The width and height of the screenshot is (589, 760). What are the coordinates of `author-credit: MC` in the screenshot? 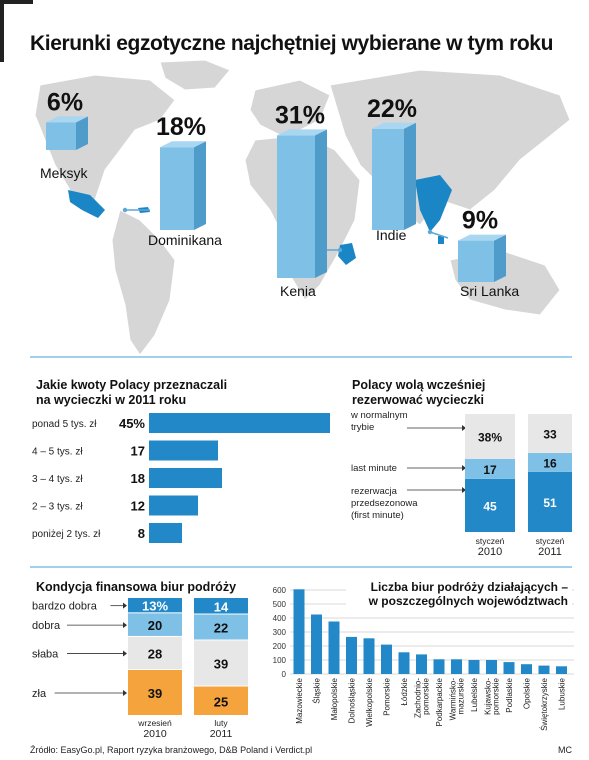 It's located at (565, 750).